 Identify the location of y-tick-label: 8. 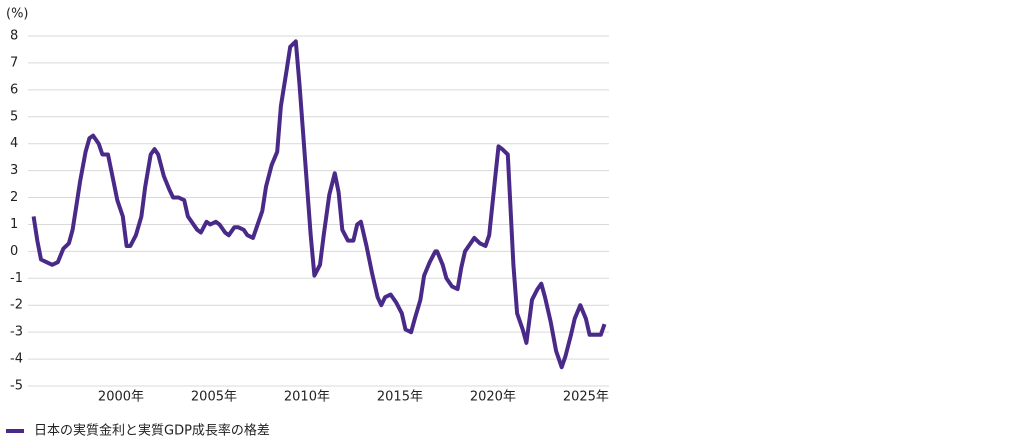
(14, 36).